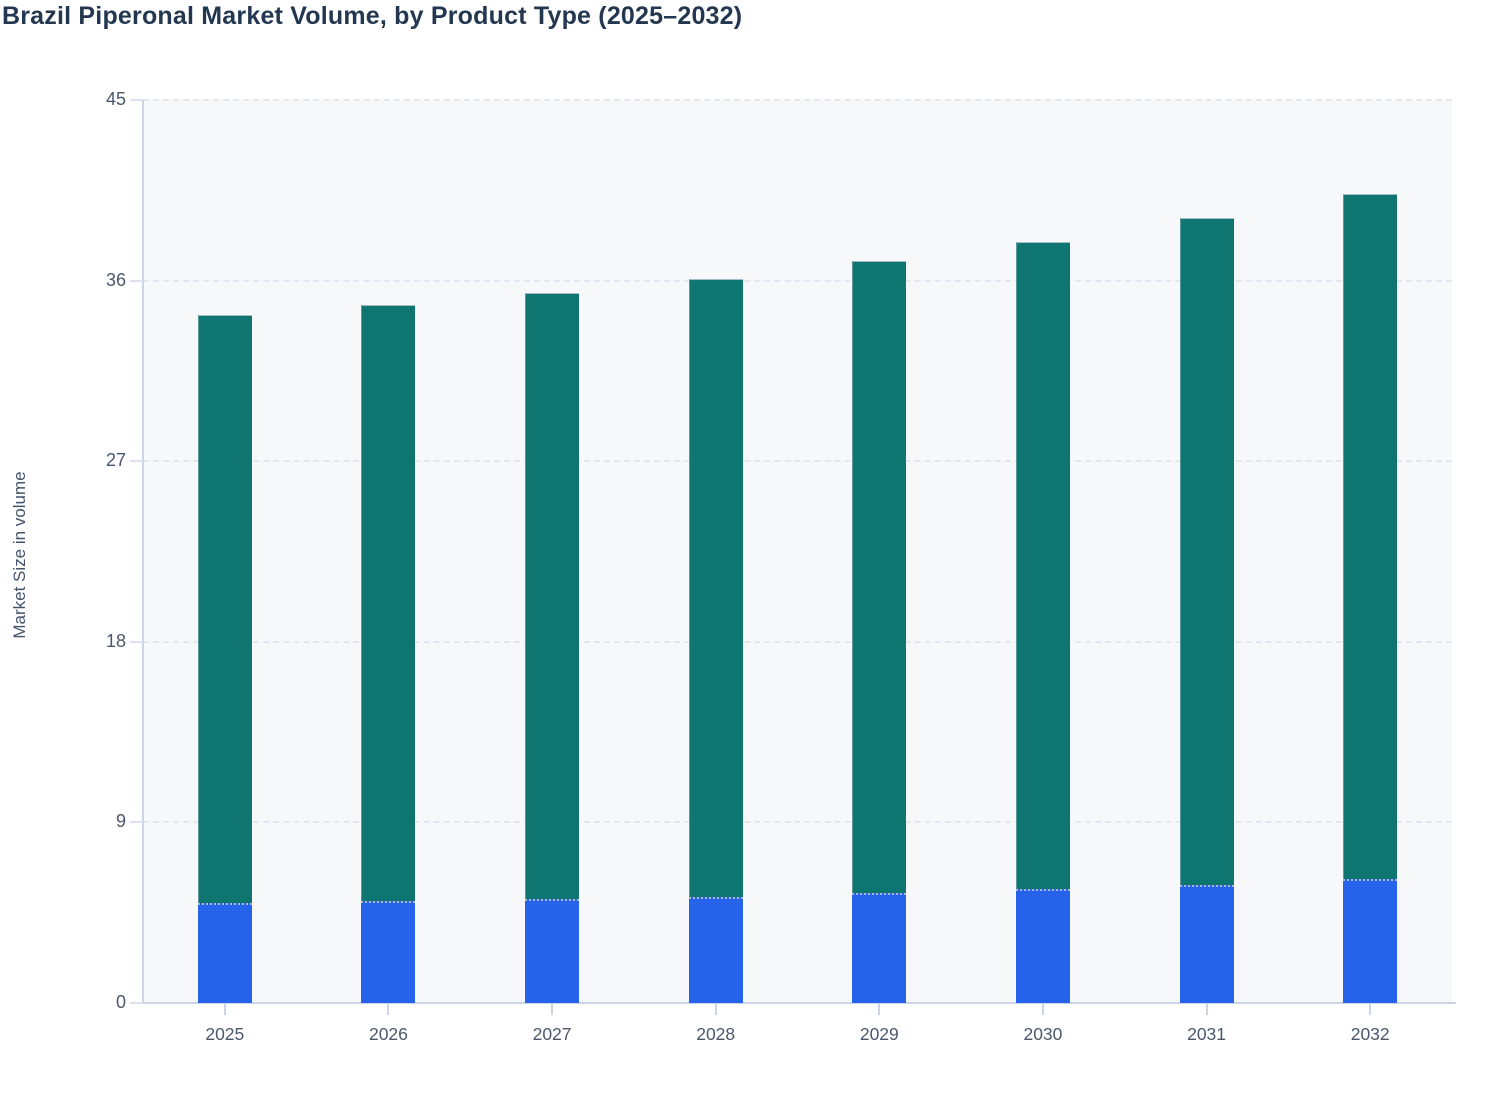 This screenshot has width=1508, height=1120. What do you see at coordinates (120, 1002) in the screenshot?
I see `y-tick-label-0: 0` at bounding box center [120, 1002].